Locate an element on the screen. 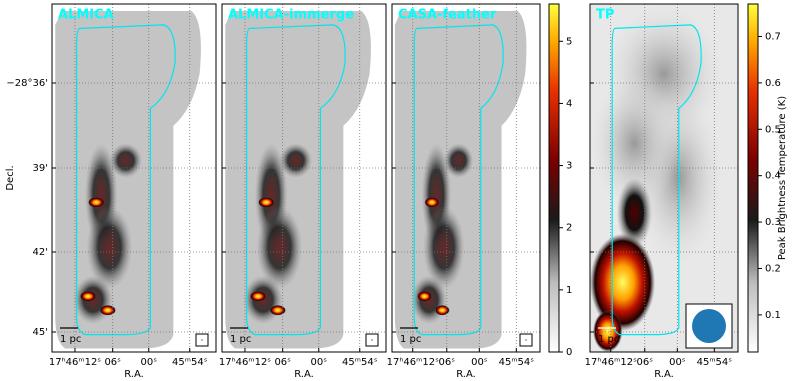 This screenshot has width=793, height=381. colorbar-tick-label: 2 is located at coordinates (569, 228).